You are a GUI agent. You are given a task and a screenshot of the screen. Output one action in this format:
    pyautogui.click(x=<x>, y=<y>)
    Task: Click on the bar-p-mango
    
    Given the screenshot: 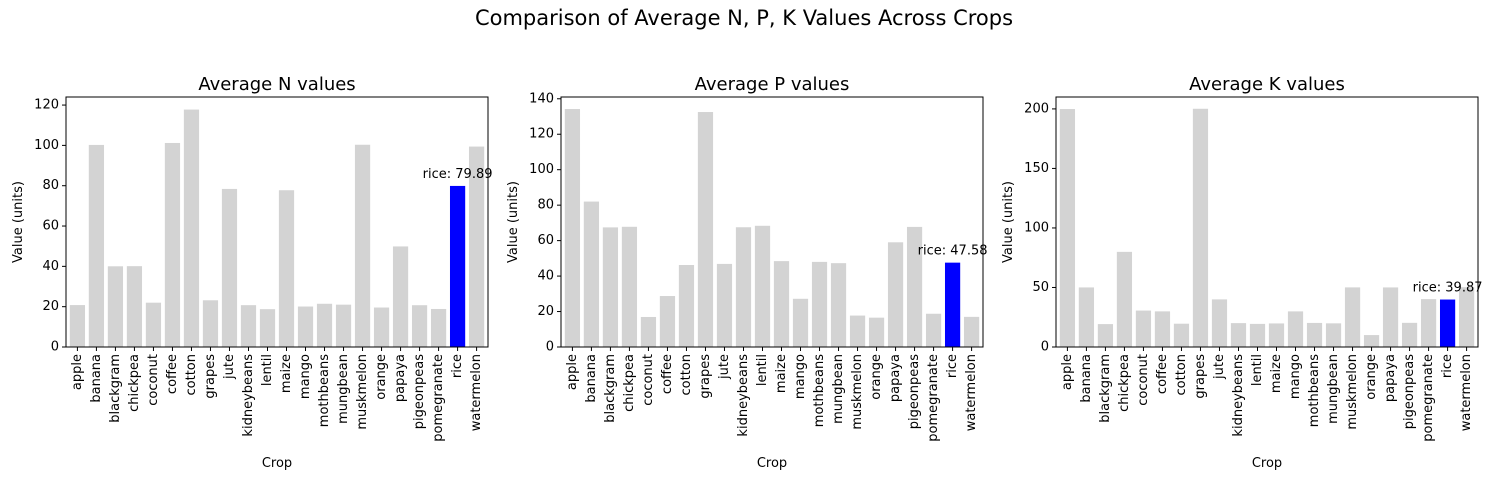 What is the action you would take?
    pyautogui.click(x=800, y=322)
    